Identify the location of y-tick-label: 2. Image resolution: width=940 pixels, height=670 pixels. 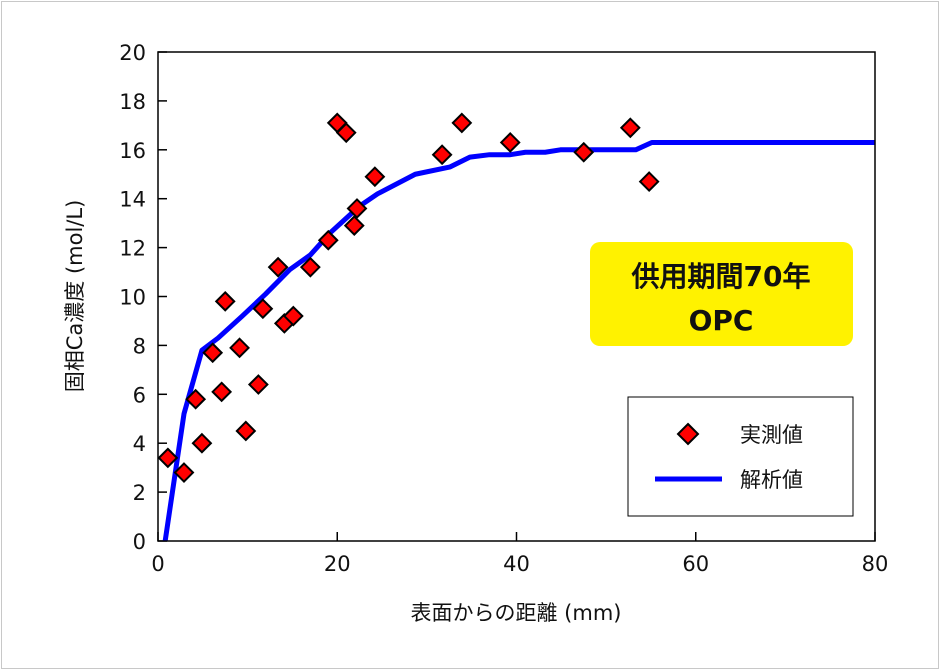
(139, 493).